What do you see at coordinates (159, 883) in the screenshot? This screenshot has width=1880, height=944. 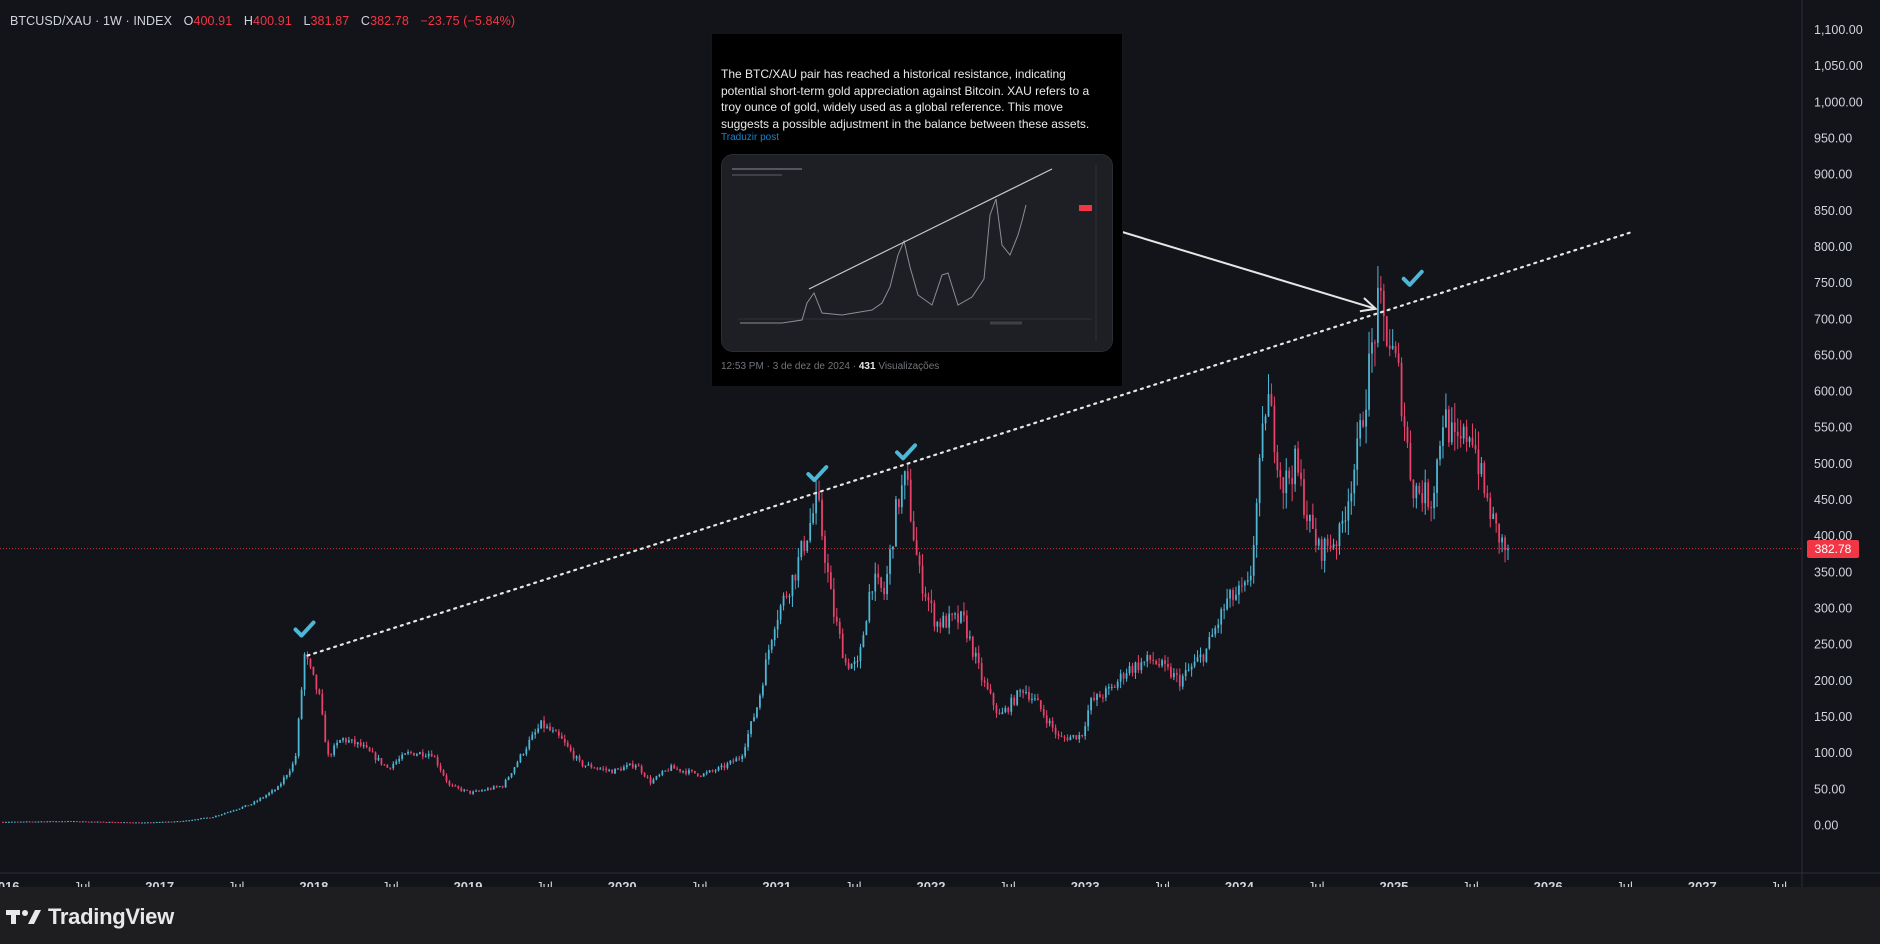 I see `x-tick-label: 2017` at bounding box center [159, 883].